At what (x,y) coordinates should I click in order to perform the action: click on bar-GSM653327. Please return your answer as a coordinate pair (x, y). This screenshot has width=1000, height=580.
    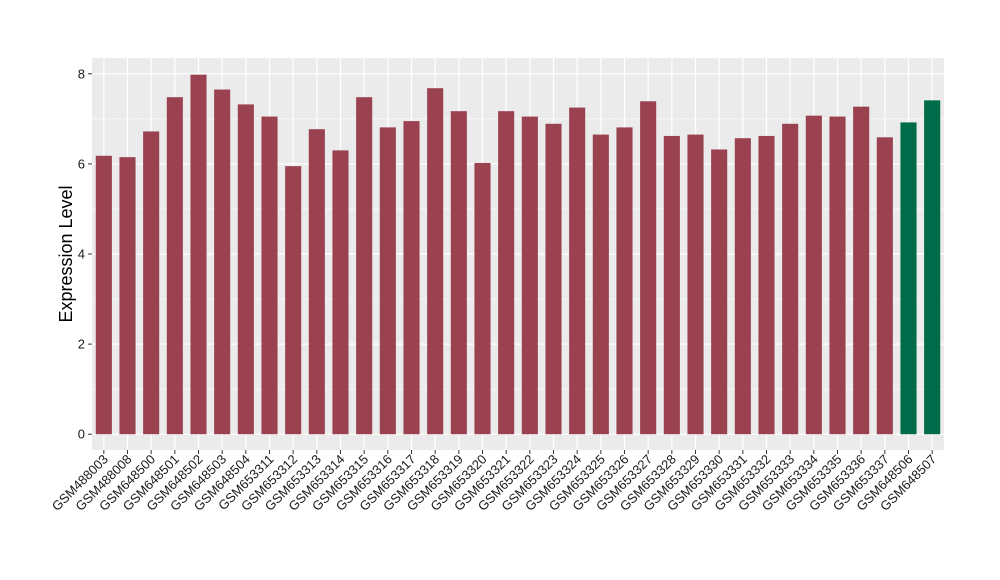
    Looking at the image, I should click on (648, 268).